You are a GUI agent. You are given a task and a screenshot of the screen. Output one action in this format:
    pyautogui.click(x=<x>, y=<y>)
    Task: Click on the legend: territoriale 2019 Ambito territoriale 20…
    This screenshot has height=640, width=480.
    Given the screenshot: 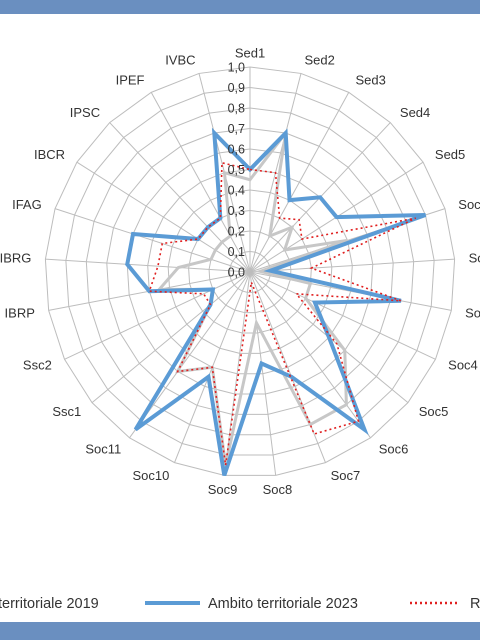 What is the action you would take?
    pyautogui.click(x=240, y=604)
    